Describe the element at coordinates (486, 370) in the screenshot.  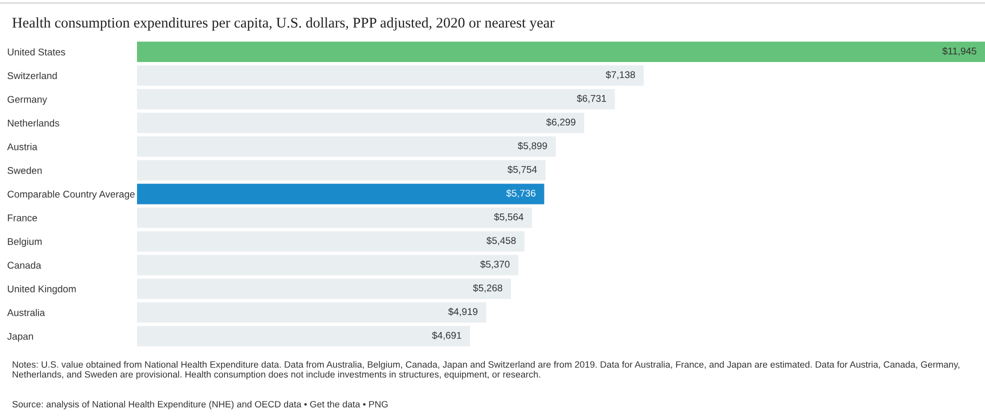
I see `text: Notes: U.S. value obtained from National Health Expenditure data. Data from Australia, Belgium, Canada, Japan and Switzerland are from 2019. Data for Australia, France, and Japan are estimated. Data for Austria, Canada, Germany, Netherlands, and Sweden are provisional. Health consumption does not include investments in structures, equipment, or research.` at that location.